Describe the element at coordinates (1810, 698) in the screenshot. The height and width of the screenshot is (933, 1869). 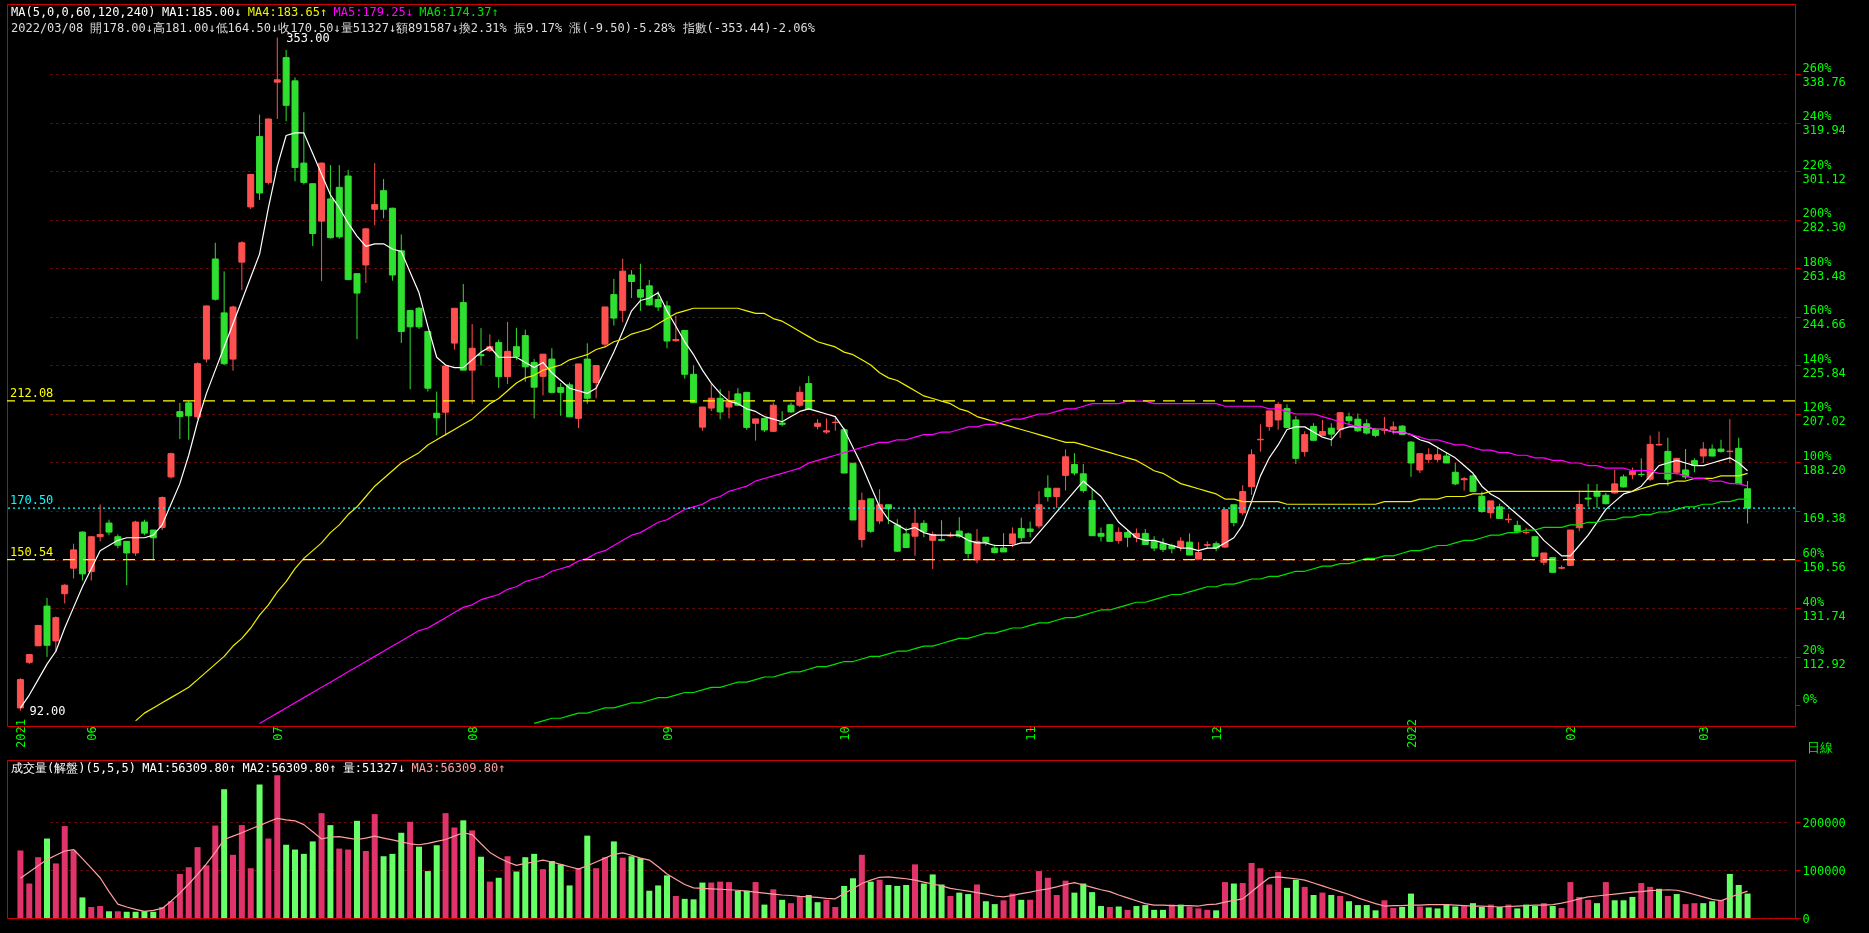
I see `y2-tick-label: 0%` at that location.